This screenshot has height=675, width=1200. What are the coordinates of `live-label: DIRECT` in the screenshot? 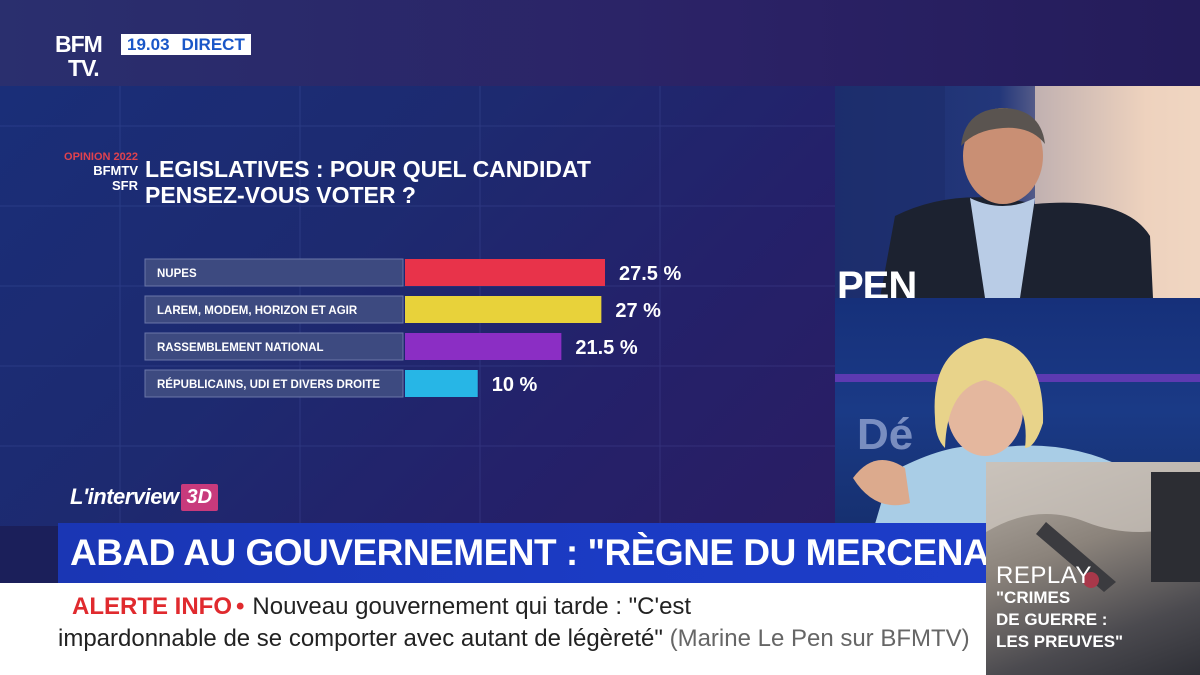 It's located at (213, 44).